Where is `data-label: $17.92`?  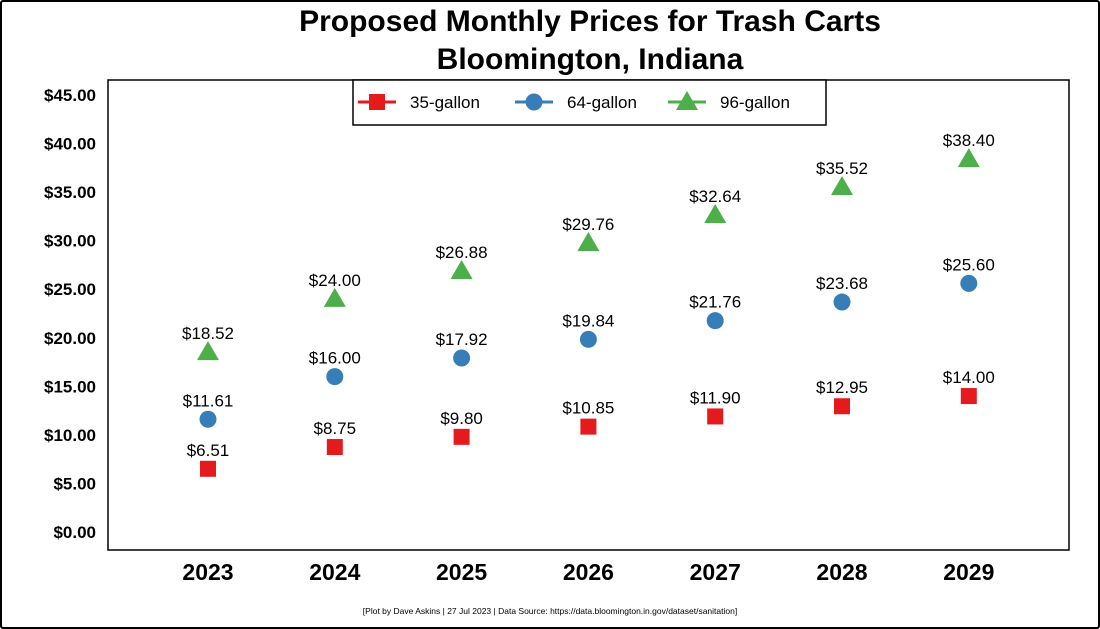
data-label: $17.92 is located at coordinates (462, 339).